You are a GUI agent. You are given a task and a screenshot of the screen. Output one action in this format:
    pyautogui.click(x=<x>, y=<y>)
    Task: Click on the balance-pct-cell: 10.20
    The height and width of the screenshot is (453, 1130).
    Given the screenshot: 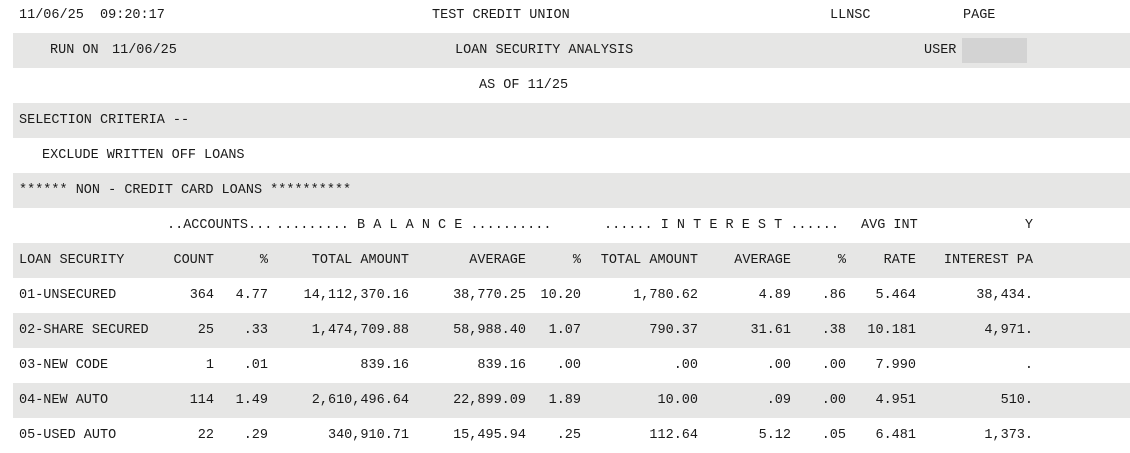 What is the action you would take?
    pyautogui.click(x=560, y=295)
    